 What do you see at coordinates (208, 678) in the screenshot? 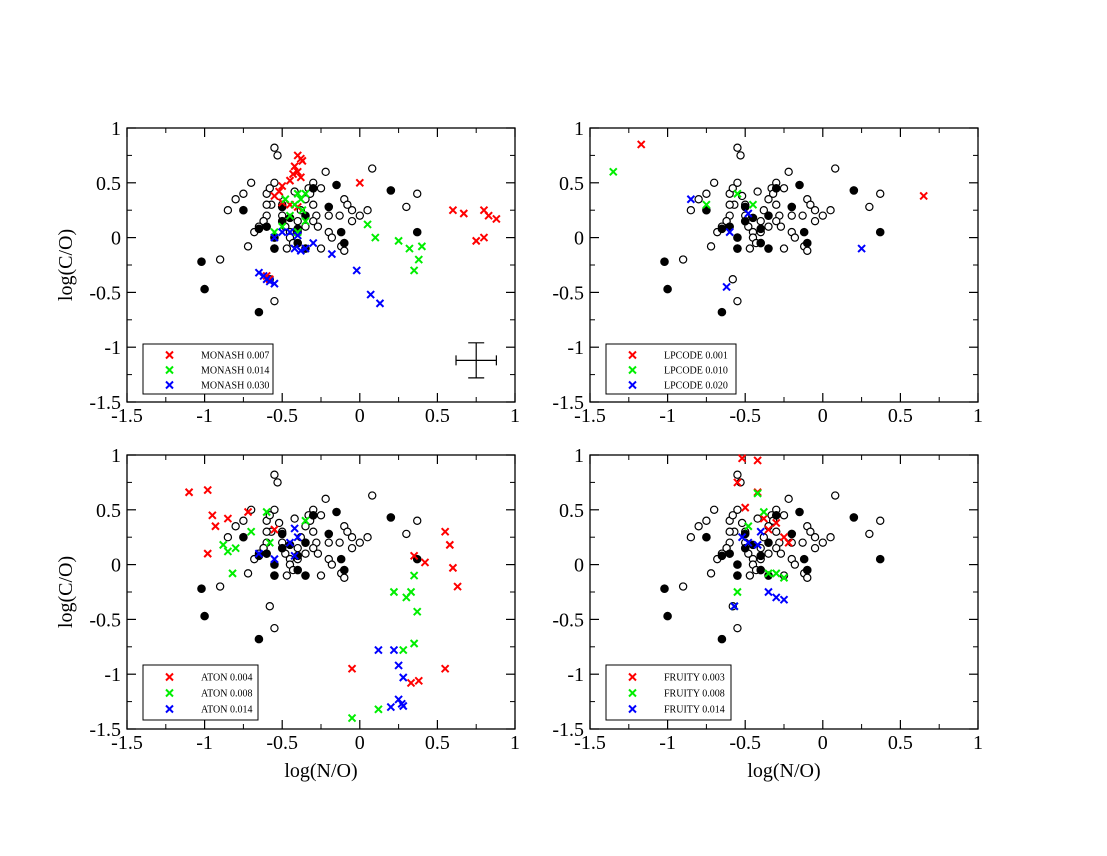
I see `legend-entry: ATON 0.004` at bounding box center [208, 678].